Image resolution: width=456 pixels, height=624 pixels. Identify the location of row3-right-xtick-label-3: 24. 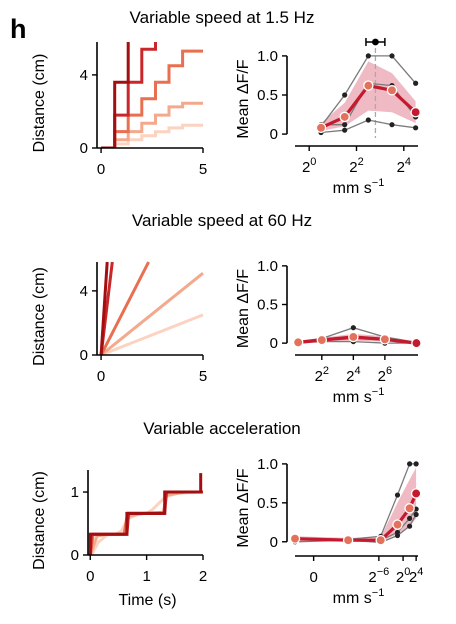
(416, 576).